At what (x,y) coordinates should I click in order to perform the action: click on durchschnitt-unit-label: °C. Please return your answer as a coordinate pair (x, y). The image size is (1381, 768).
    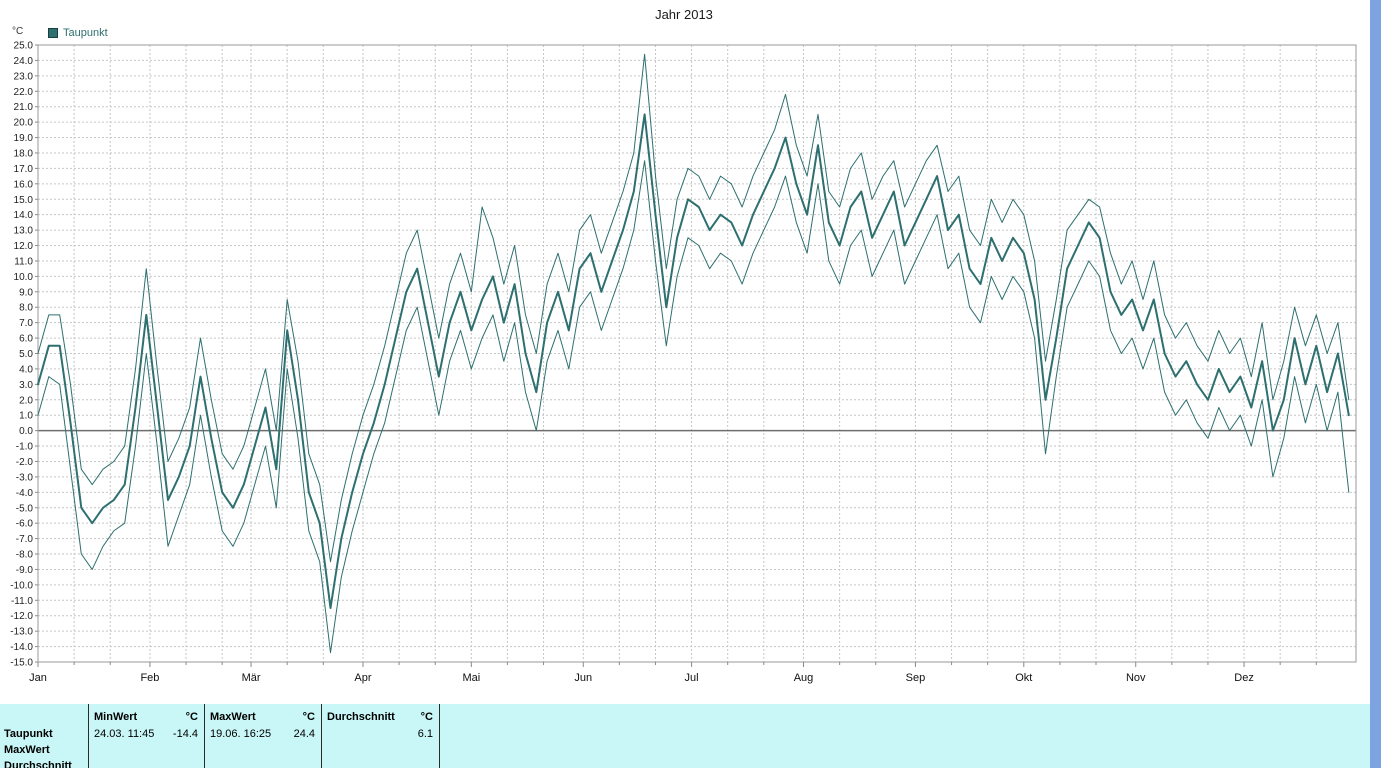
    Looking at the image, I should click on (426, 717).